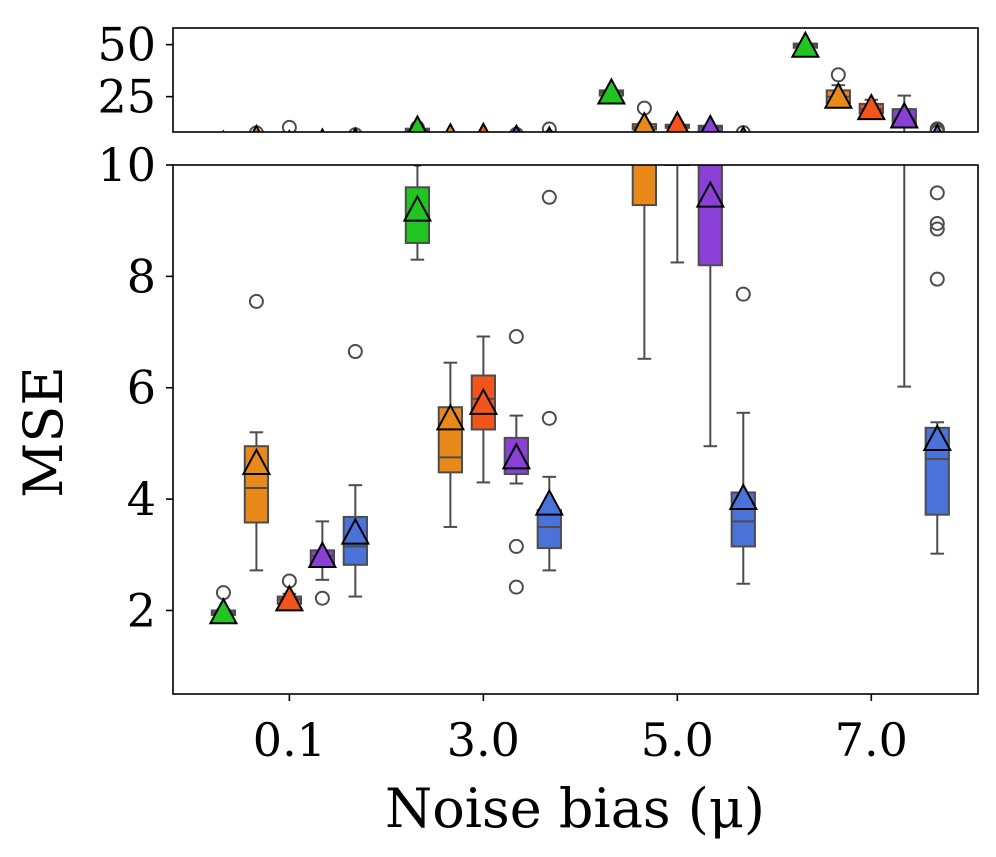 The height and width of the screenshot is (857, 996). What do you see at coordinates (141, 388) in the screenshot?
I see `y-tick-label-bottom: 6` at bounding box center [141, 388].